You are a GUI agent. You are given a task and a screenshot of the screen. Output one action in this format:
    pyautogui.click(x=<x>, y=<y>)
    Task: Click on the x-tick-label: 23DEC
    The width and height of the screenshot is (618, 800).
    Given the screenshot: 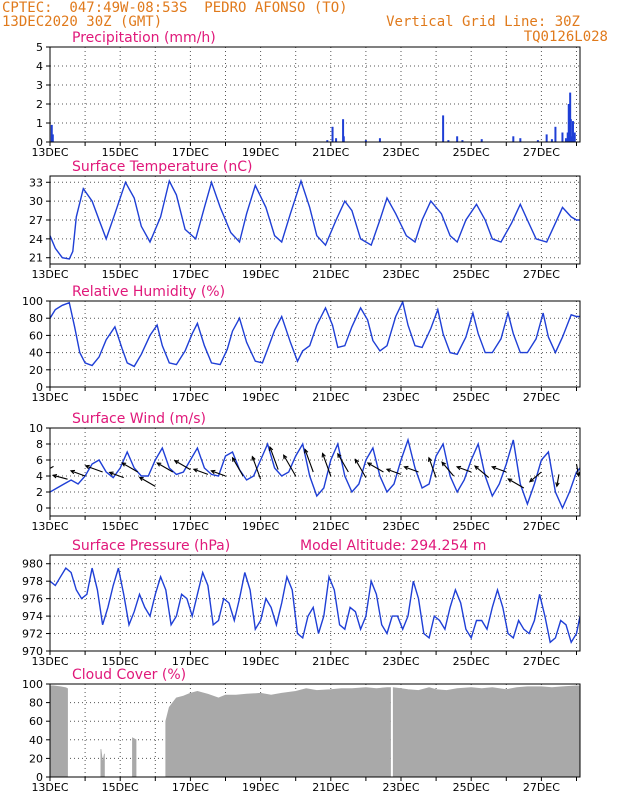 What is the action you would take?
    pyautogui.click(x=400, y=397)
    